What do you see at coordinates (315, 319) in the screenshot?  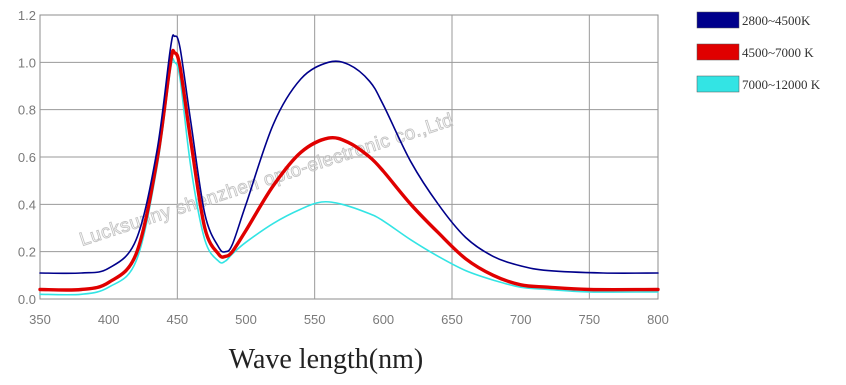 I see `x-tick-label: 550` at bounding box center [315, 319].